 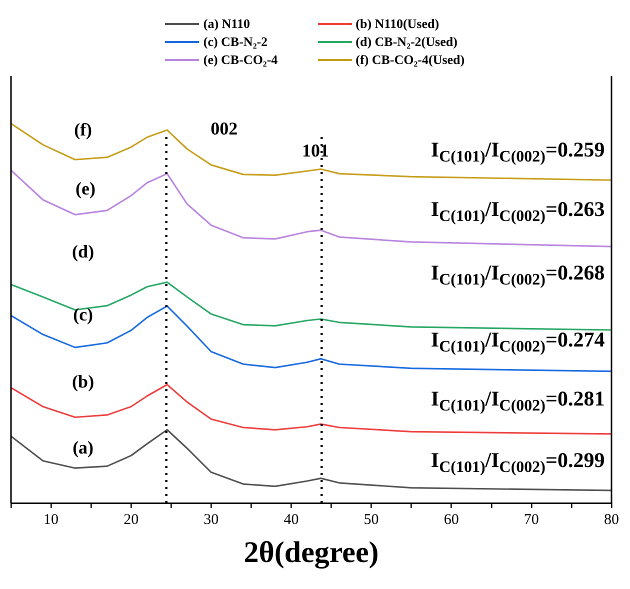 I want to click on legend-label: (d) CB-N₂-2(Used), so click(x=407, y=42).